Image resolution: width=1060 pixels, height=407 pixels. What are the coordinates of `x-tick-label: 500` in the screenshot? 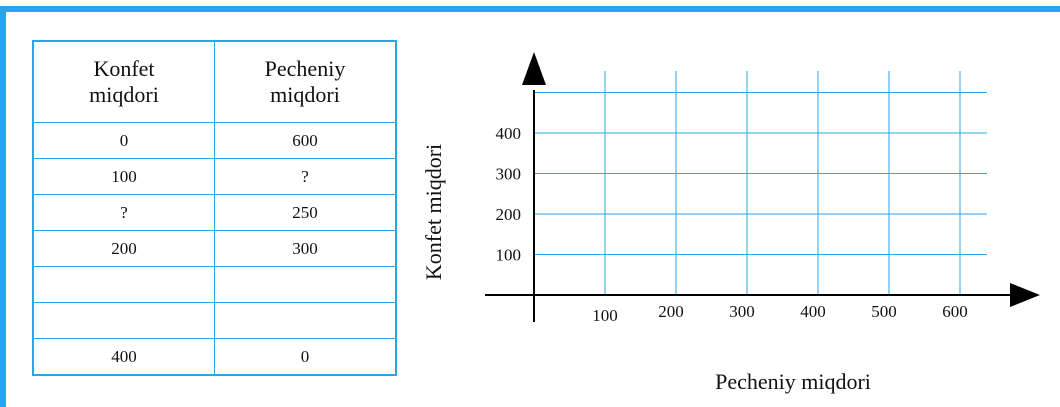 It's located at (884, 311).